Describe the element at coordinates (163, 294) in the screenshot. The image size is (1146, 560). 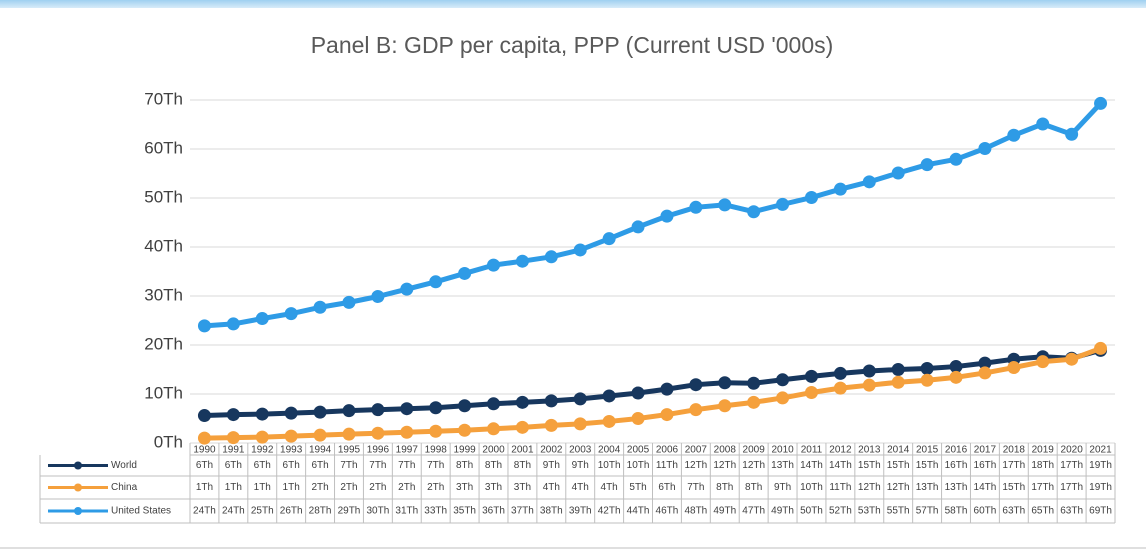
I see `y-tick-label: 30Th` at that location.